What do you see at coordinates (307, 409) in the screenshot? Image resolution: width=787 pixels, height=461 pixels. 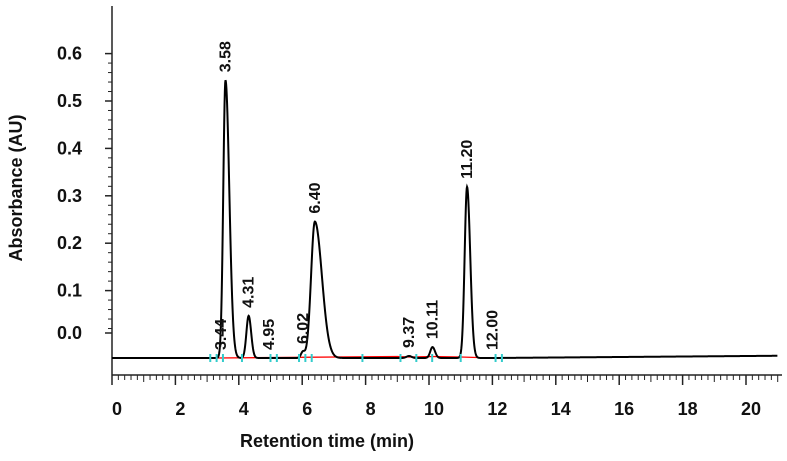 I see `x-tick-label: 6` at bounding box center [307, 409].